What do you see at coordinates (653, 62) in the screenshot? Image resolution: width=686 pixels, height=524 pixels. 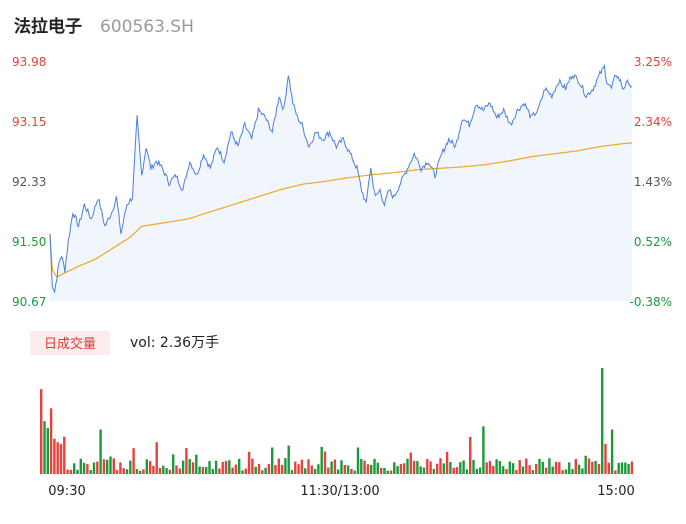 I see `pct-tick-0: 3.25%` at bounding box center [653, 62].